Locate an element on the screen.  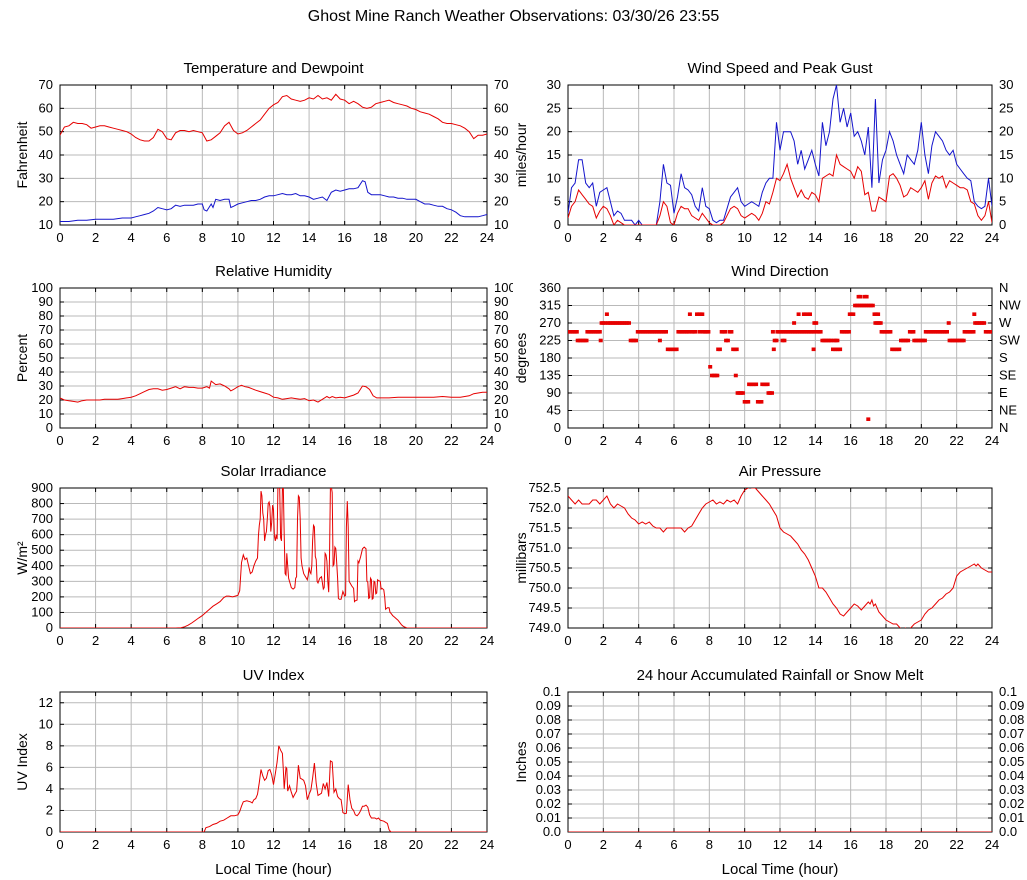
svg-text: 225 is located at coordinates (550, 340).